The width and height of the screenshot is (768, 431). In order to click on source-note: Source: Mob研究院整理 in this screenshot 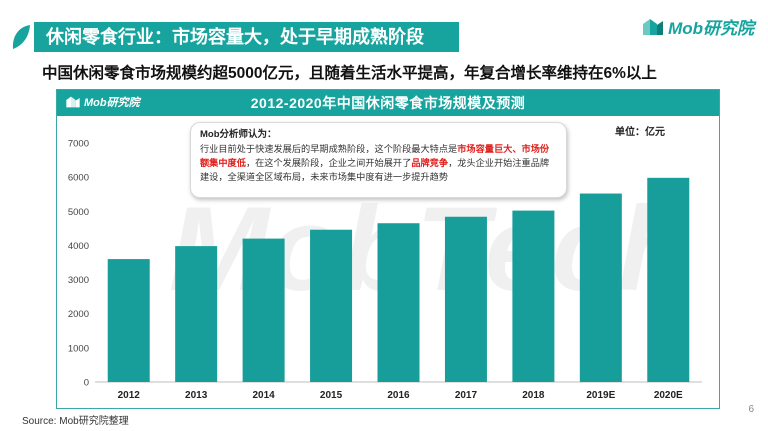, I will do `click(75, 421)`.